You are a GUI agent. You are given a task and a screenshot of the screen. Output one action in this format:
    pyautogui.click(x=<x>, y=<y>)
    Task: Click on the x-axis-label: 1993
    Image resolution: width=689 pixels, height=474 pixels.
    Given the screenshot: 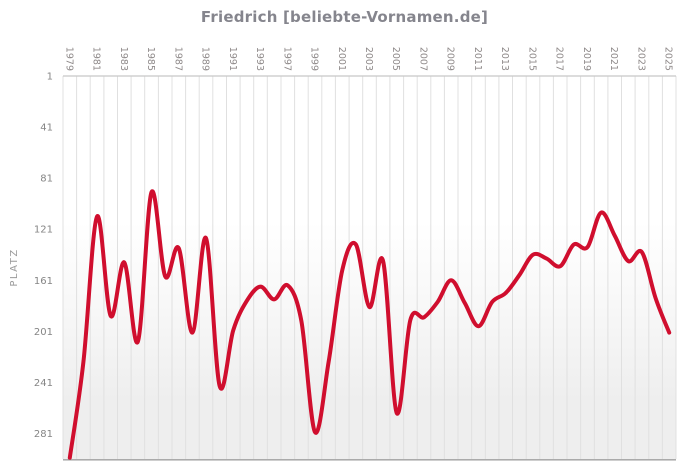 What is the action you would take?
    pyautogui.click(x=259, y=59)
    